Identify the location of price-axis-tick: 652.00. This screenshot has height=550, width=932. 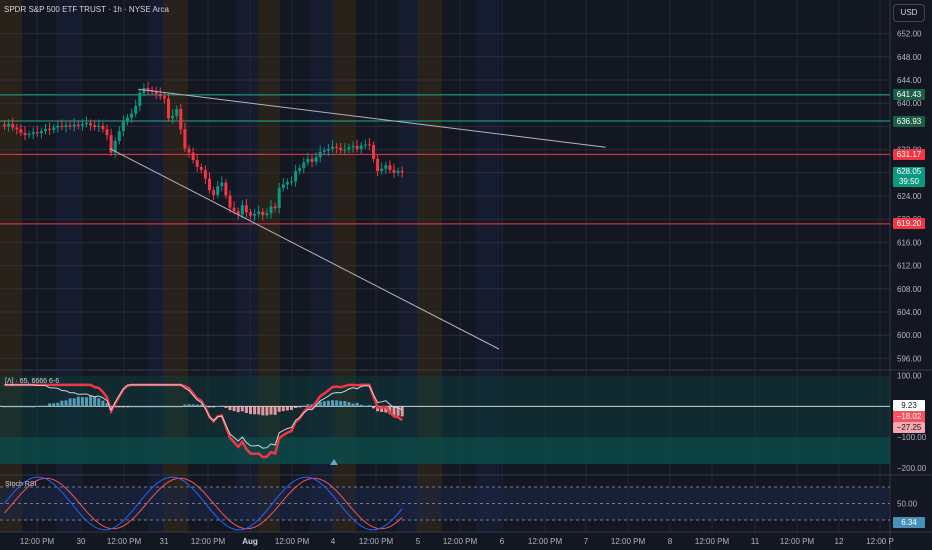
(909, 34).